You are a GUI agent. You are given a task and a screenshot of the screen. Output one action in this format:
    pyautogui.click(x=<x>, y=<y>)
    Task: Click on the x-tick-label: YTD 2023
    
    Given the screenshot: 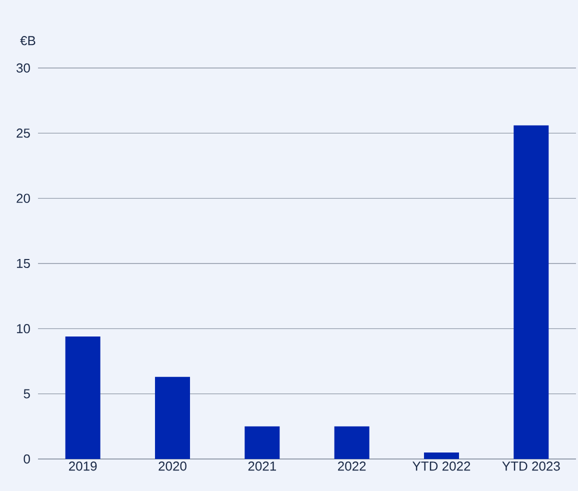 What is the action you would take?
    pyautogui.click(x=531, y=466)
    